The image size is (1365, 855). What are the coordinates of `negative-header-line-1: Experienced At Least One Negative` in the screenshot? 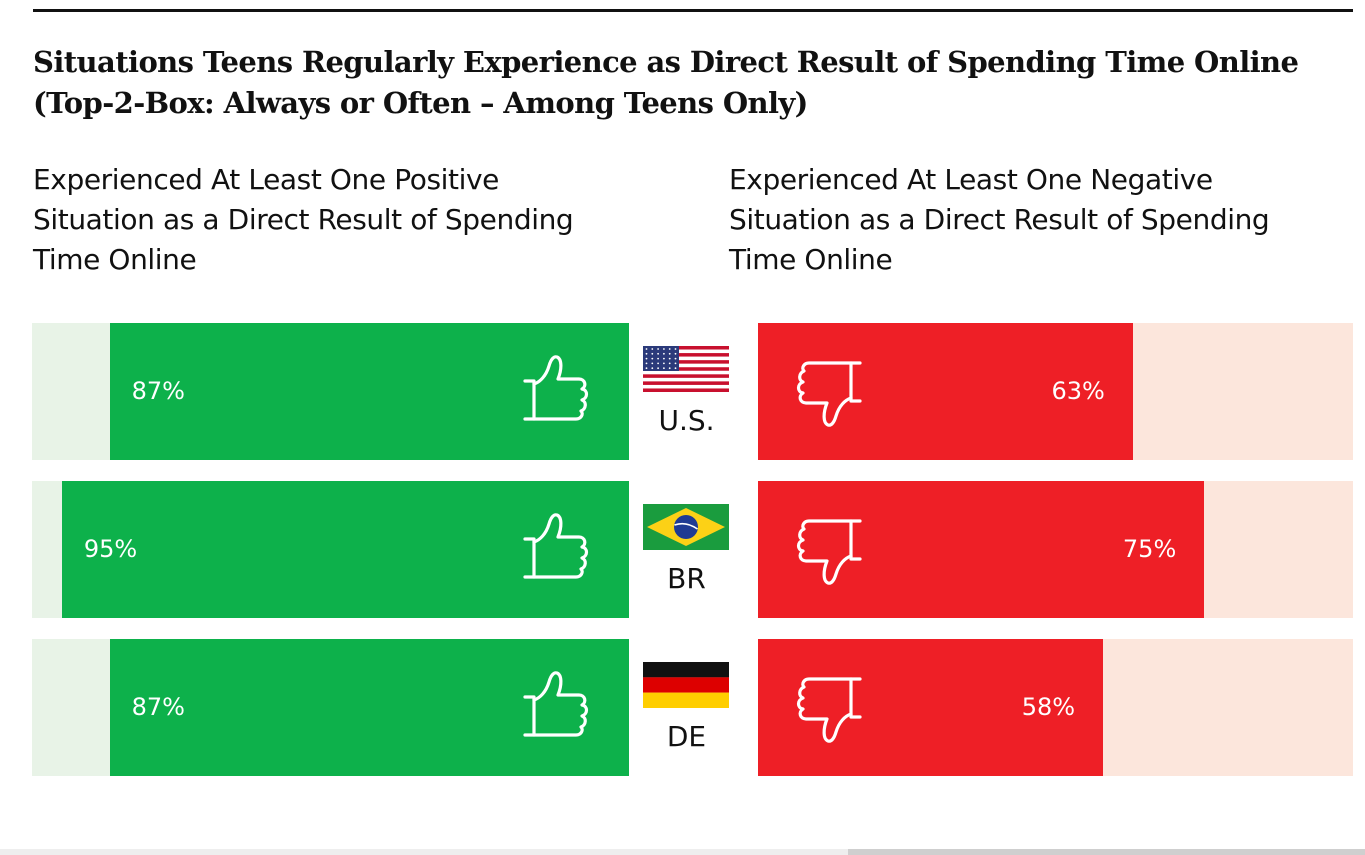 It's located at (971, 179).